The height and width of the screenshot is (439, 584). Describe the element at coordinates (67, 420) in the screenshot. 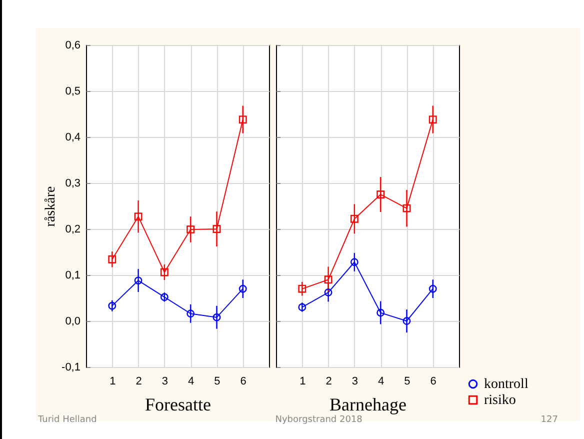

I see `text: Turid Helland` at that location.